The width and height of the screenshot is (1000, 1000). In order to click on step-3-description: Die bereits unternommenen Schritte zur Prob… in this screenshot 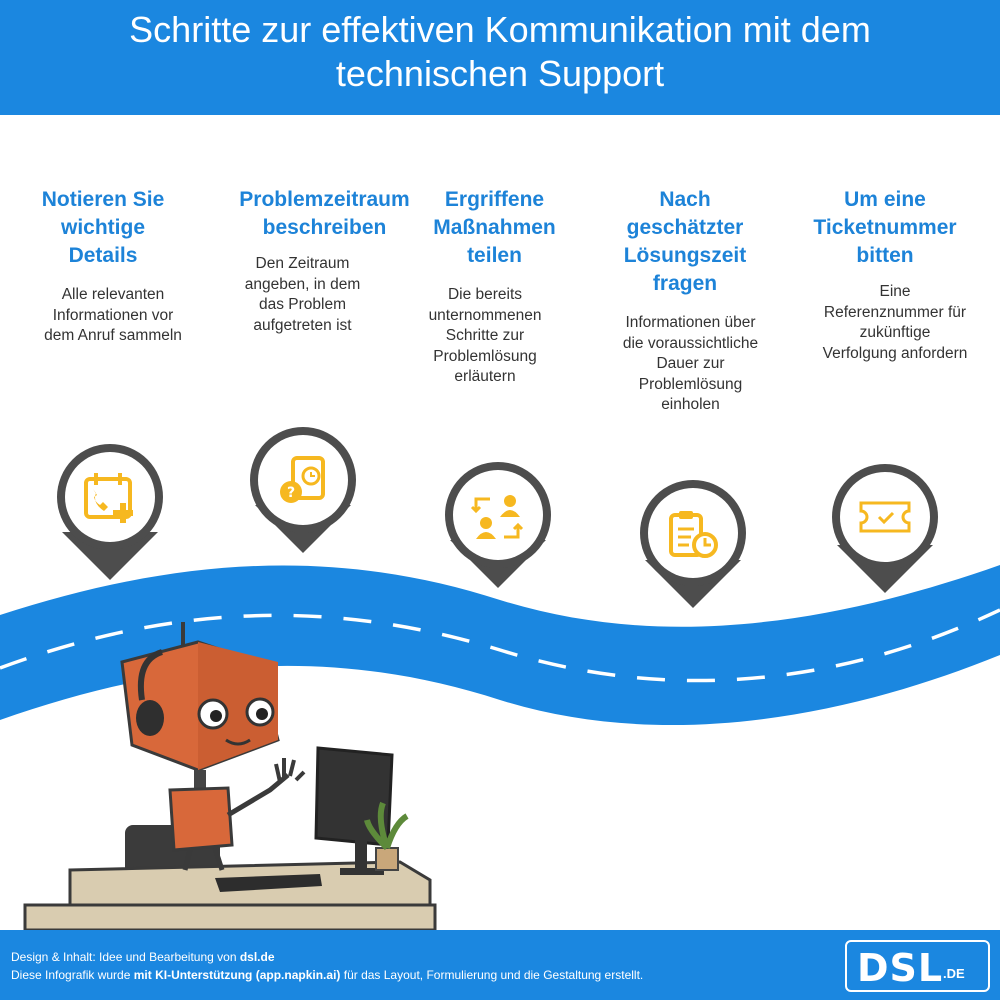, I will do `click(485, 335)`.